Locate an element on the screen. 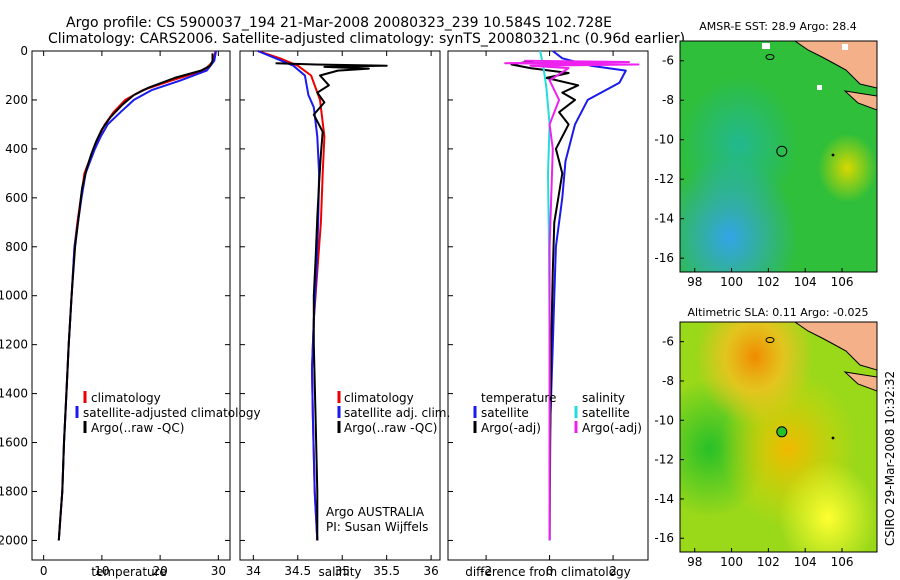  sla-argo-marker is located at coordinates (782, 432).